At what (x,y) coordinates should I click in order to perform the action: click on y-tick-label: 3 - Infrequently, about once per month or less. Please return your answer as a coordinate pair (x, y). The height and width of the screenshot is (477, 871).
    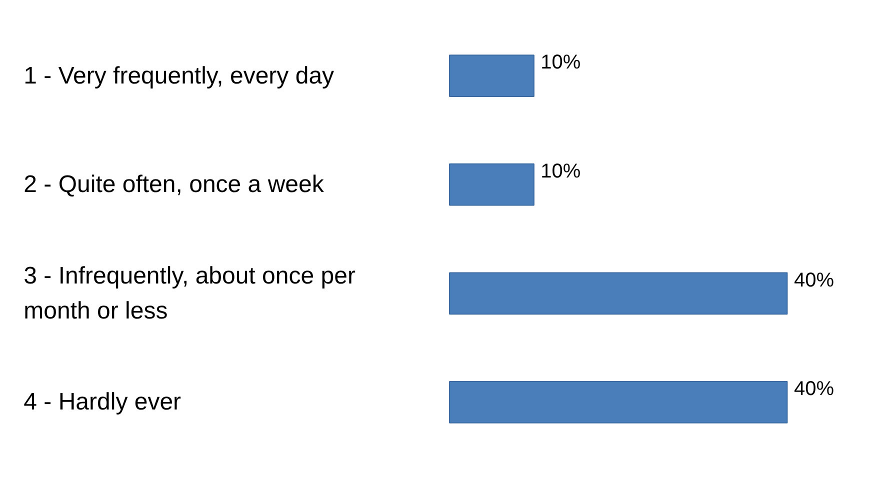
    Looking at the image, I should click on (190, 293).